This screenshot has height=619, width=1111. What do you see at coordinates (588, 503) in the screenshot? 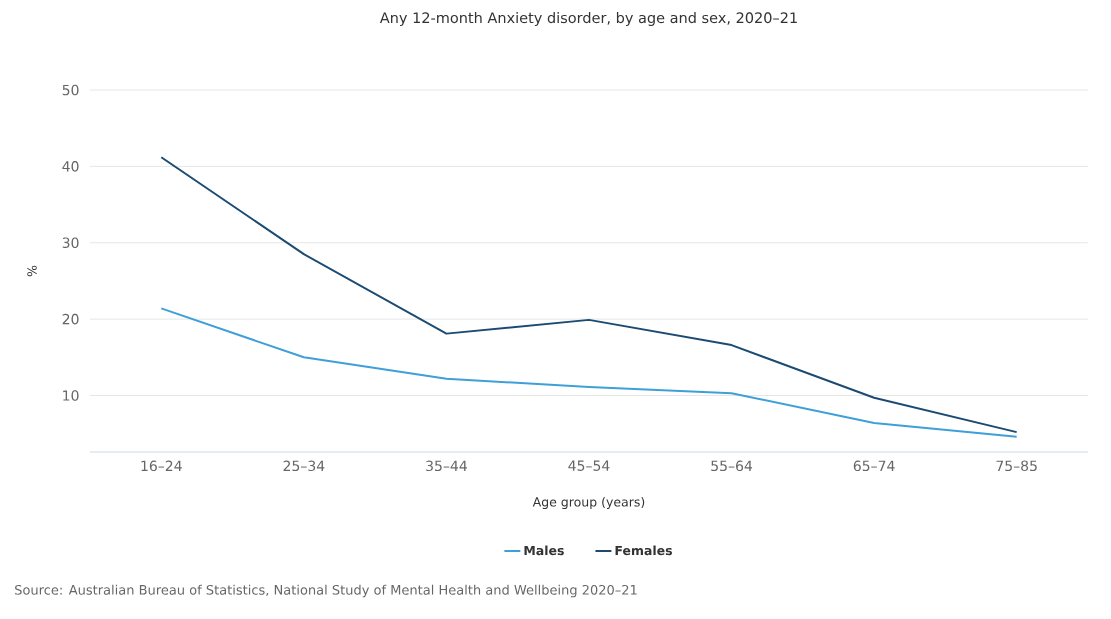
I see `x-axis-title: Age group (years)` at bounding box center [588, 503].